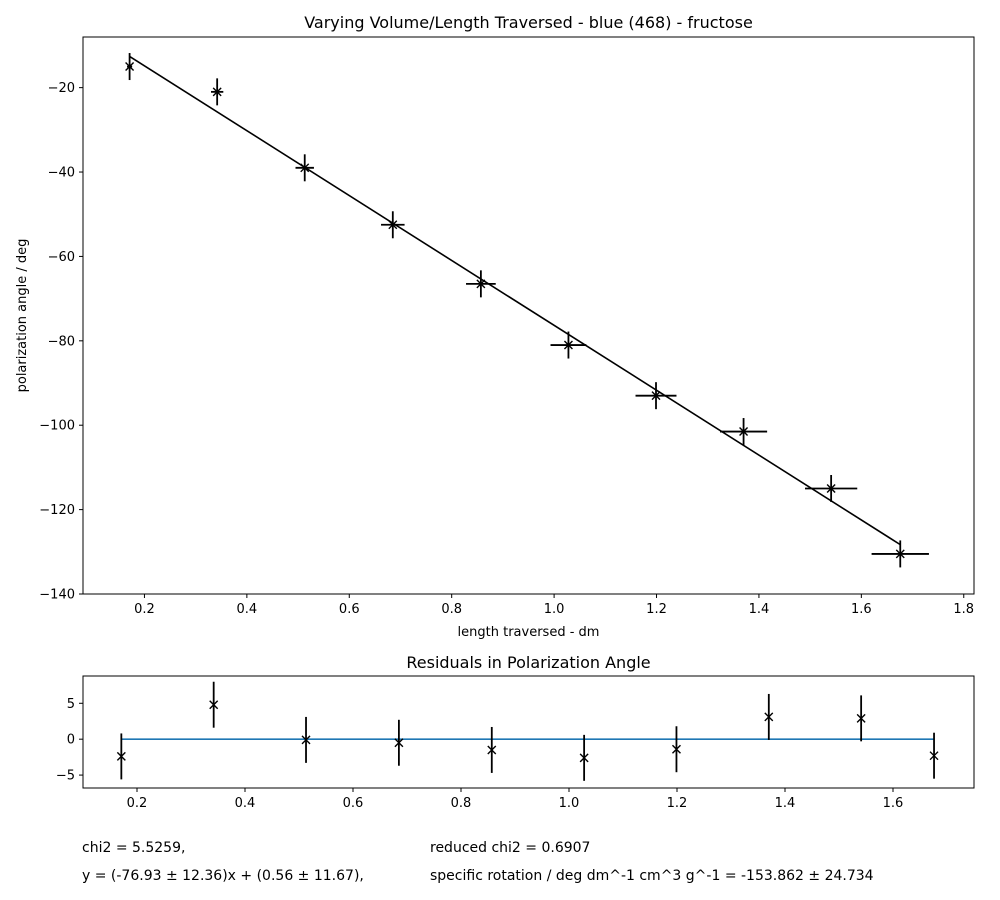 This screenshot has width=1000, height=900. Describe the element at coordinates (61, 88) in the screenshot. I see `main-y-tick-label: −20` at that location.